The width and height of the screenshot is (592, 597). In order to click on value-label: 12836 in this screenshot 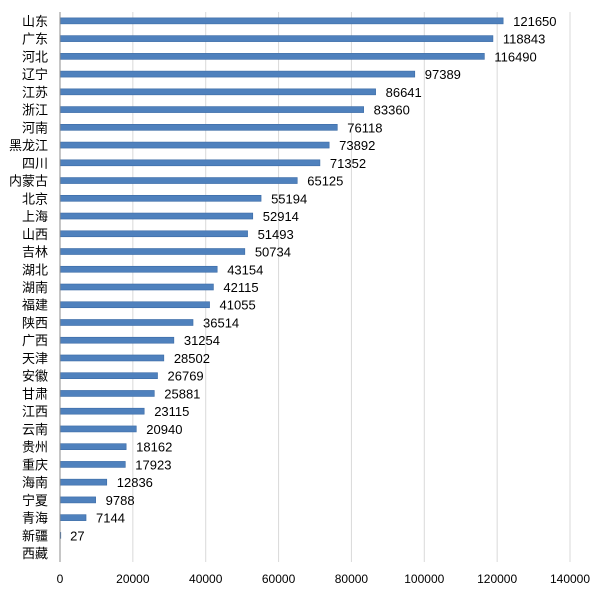, I will do `click(135, 482)`.